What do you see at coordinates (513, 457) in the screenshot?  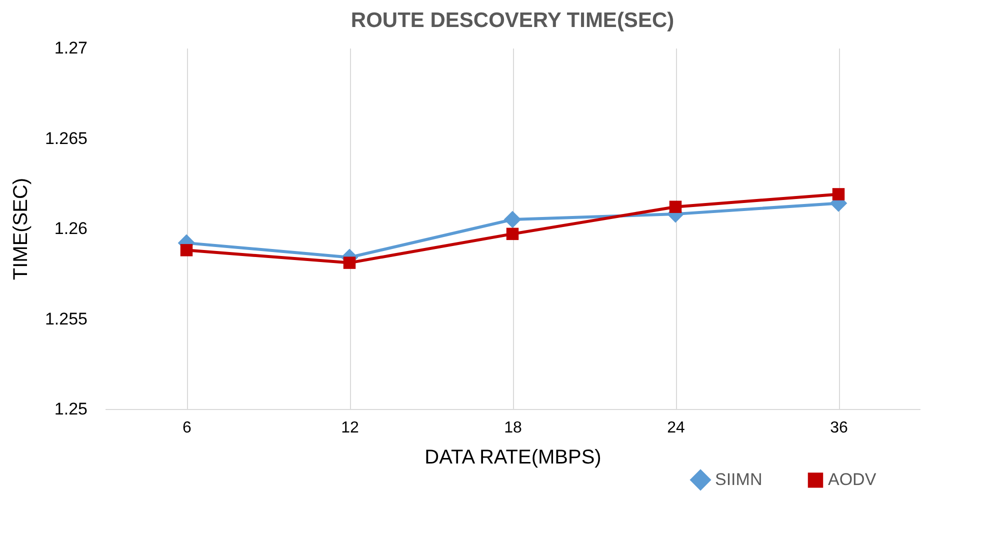 I see `x-axis-title: DATA RATE(MBPS)` at bounding box center [513, 457].